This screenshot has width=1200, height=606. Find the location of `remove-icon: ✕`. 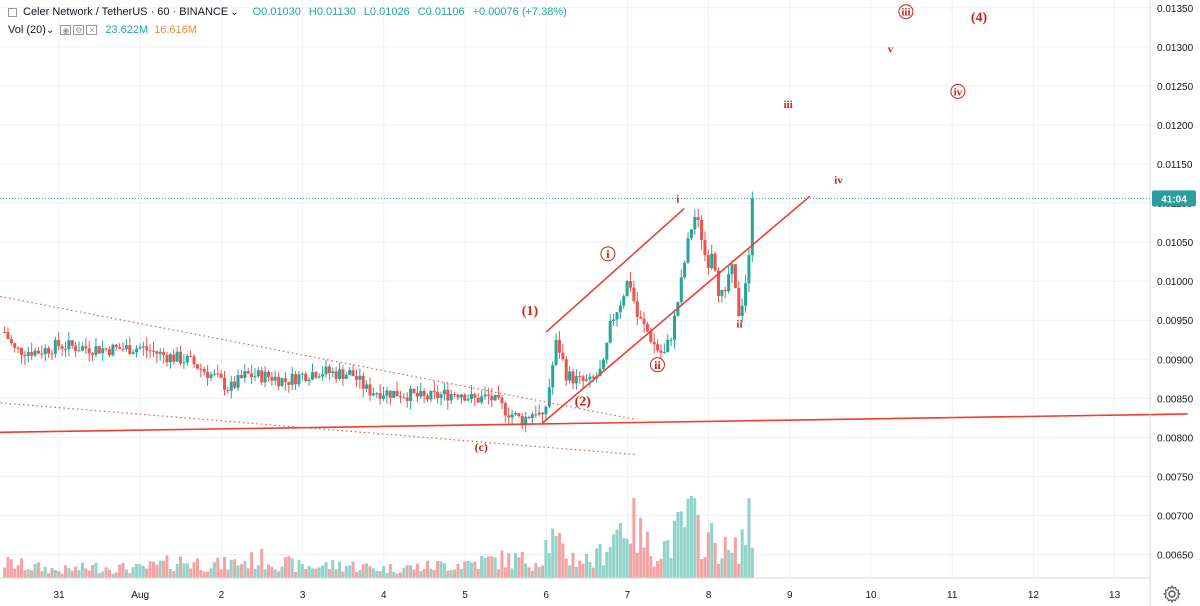

remove-icon: ✕ is located at coordinates (92, 30).